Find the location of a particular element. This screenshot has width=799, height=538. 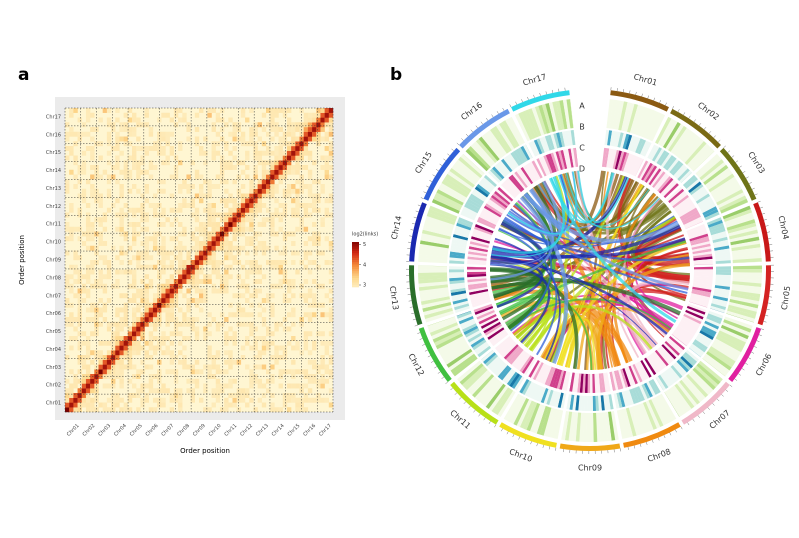

x-tick-label: Chr12 is located at coordinates (246, 430).